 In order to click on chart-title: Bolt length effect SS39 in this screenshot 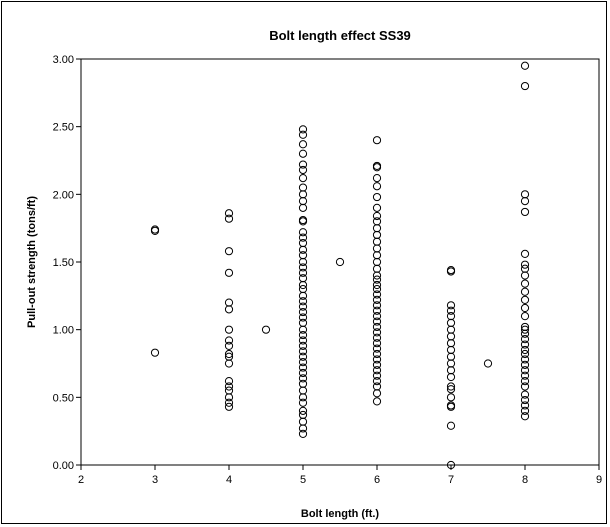, I will do `click(340, 35)`.